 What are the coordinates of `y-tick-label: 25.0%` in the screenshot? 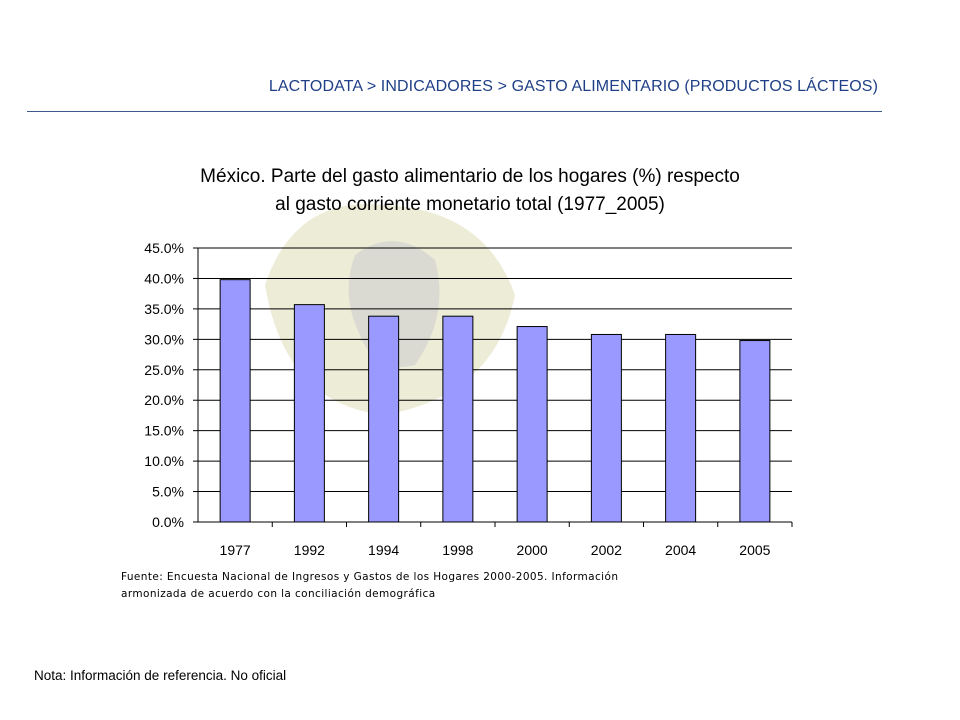 It's located at (164, 370).